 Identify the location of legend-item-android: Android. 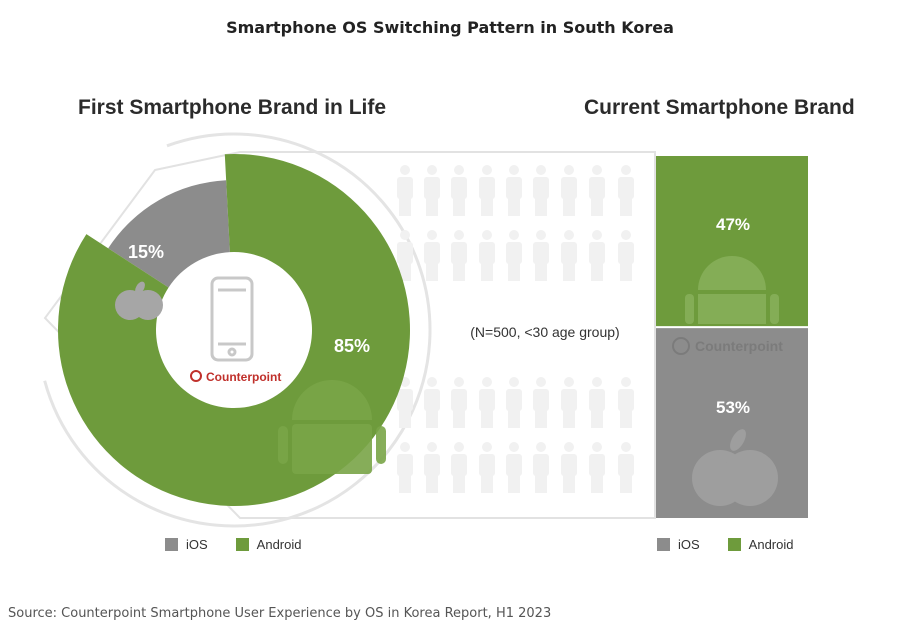
(268, 544).